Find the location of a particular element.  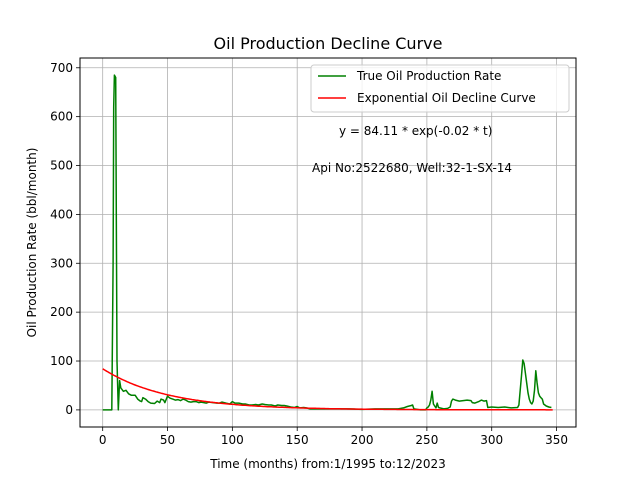

y-axis-label: Oil Production Rate (bbl/month) is located at coordinates (32, 243).